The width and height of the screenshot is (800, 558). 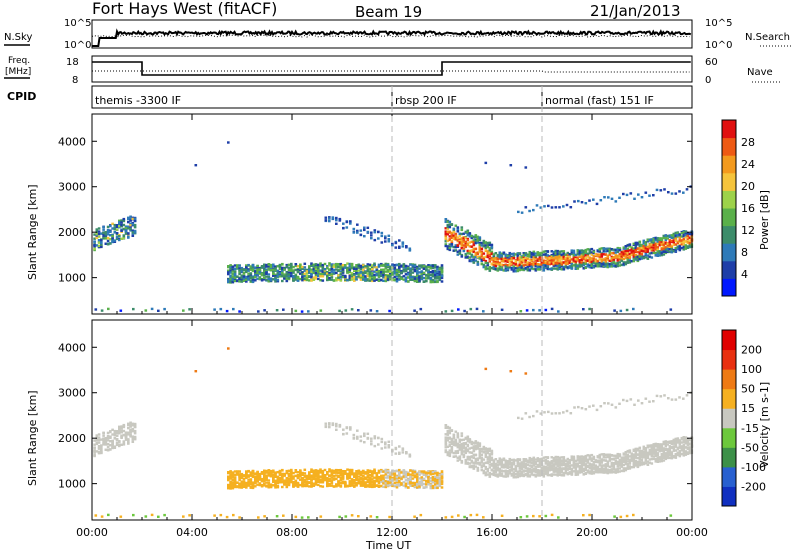 I want to click on nsky-trace, so click(x=391, y=39).